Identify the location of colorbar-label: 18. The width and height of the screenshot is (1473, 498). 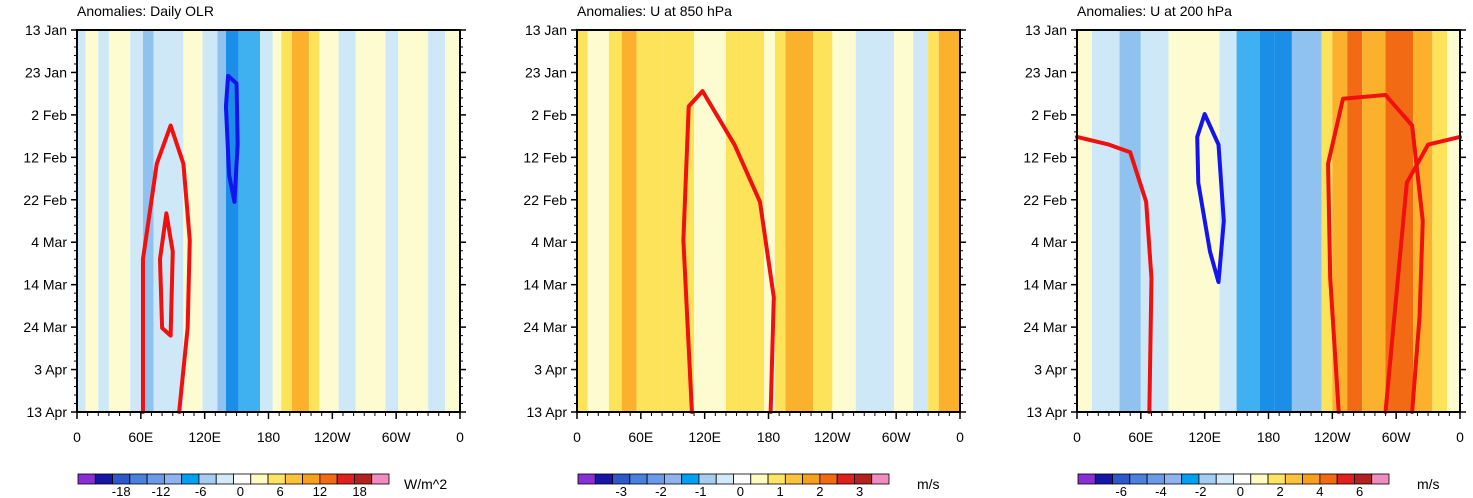
(359, 491).